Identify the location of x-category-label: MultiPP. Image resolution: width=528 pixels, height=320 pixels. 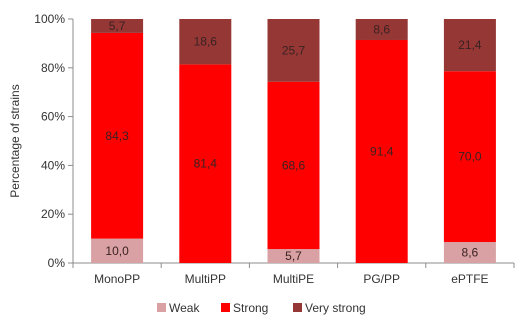
(205, 279).